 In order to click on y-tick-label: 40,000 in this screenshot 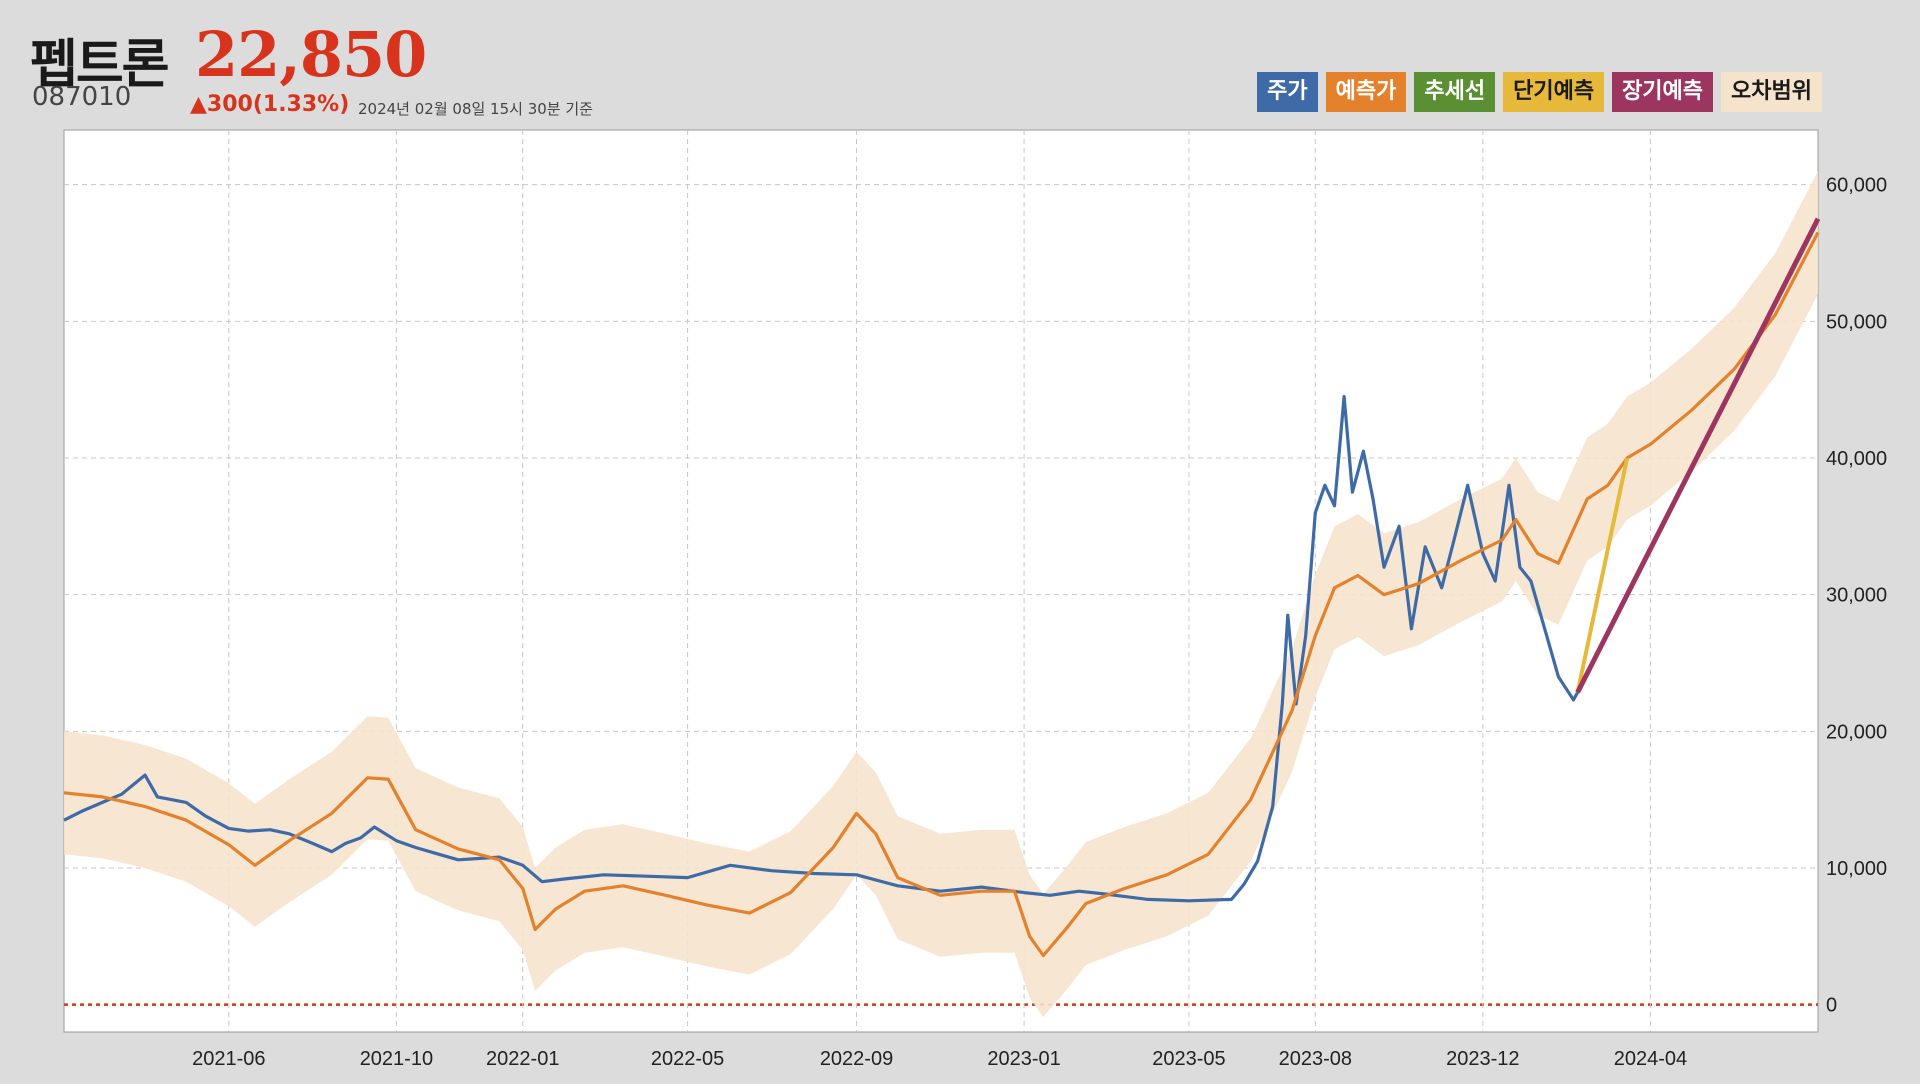, I will do `click(1856, 459)`.